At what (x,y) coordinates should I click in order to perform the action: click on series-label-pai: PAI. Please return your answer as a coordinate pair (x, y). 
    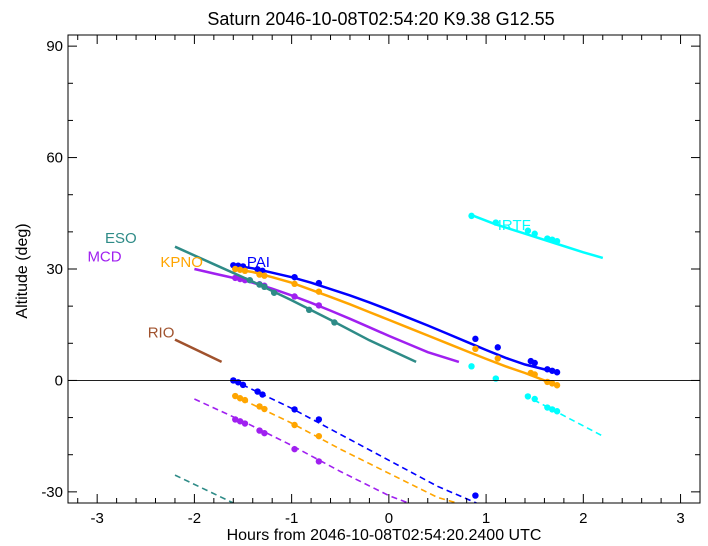
    Looking at the image, I should click on (258, 262).